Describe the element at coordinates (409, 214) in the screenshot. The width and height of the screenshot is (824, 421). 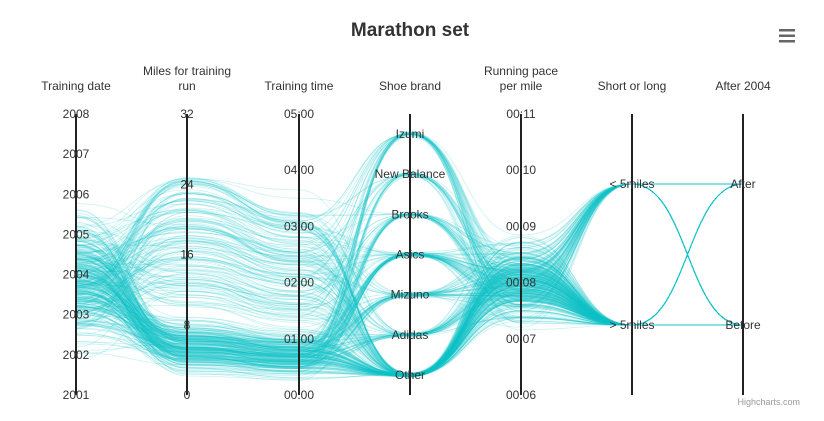
I see `axis-tick-label: Brooks` at that location.